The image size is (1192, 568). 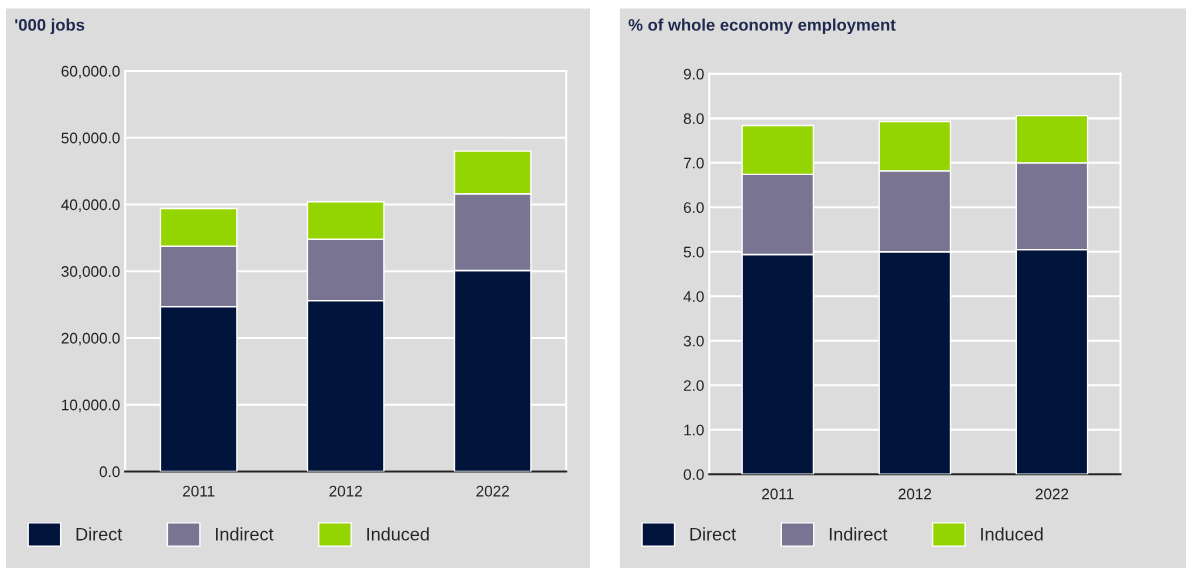 I want to click on y-tick-label: 6.0, so click(x=693, y=208).